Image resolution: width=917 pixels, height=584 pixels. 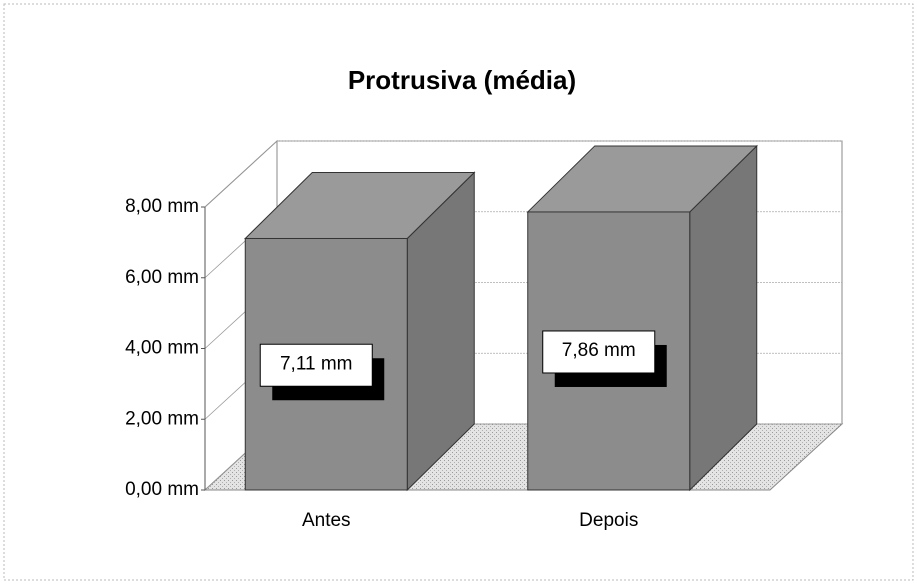 What do you see at coordinates (162, 418) in the screenshot?
I see `y-tick-label: 2,00 mm` at bounding box center [162, 418].